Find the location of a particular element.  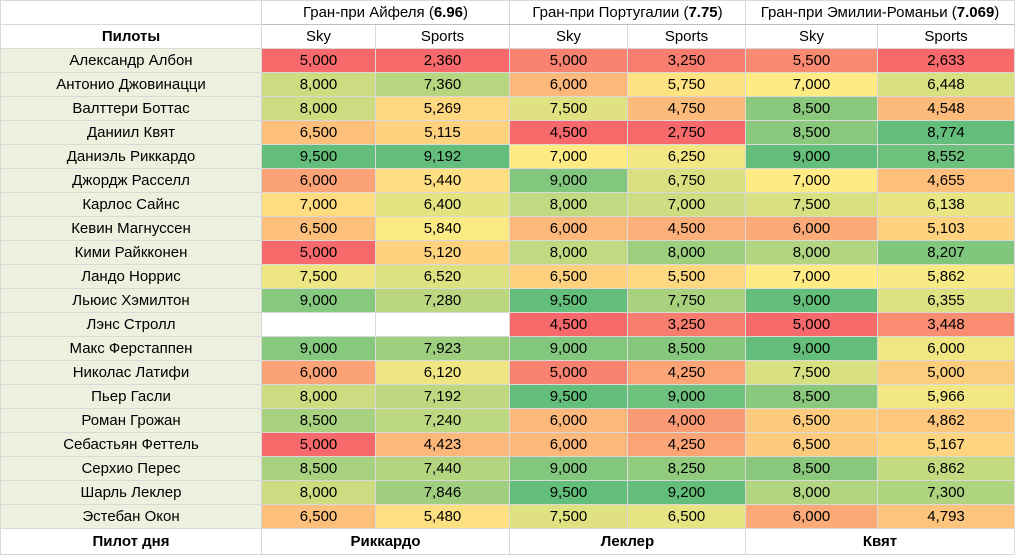

score-cell-sports: 8,000 is located at coordinates (686, 252).